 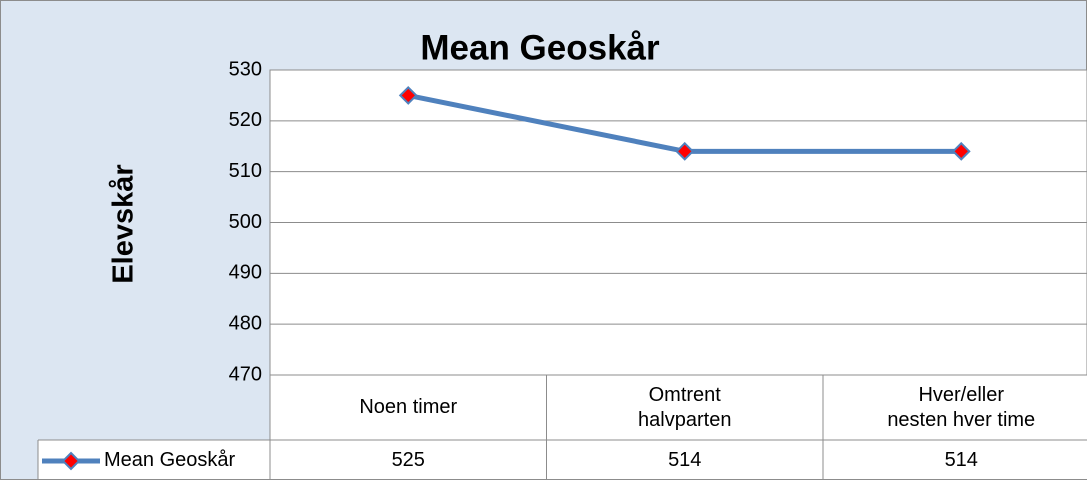 What do you see at coordinates (408, 459) in the screenshot?
I see `data-table-value: 525` at bounding box center [408, 459].